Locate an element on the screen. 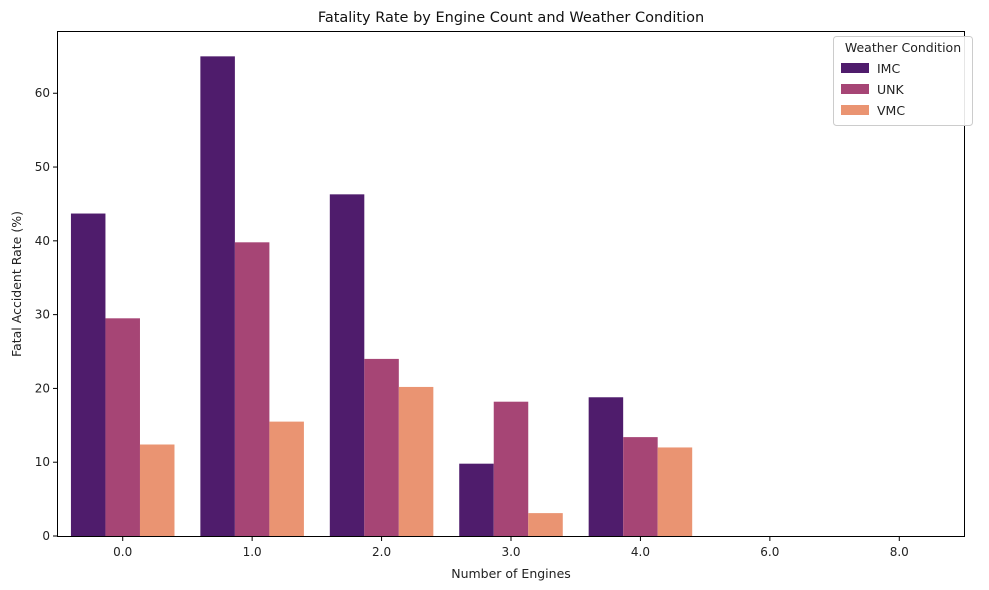  x-tick-label: 1.0 is located at coordinates (252, 552).